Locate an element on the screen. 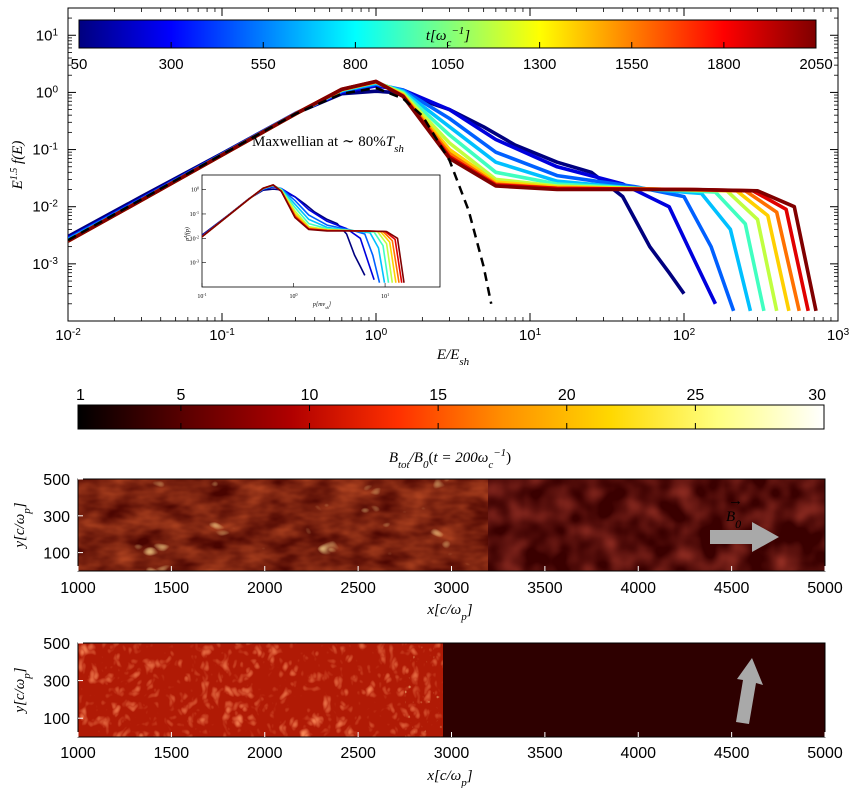 This screenshot has width=851, height=788. heatmap-1-y-label: y[c/ωp] is located at coordinates (22, 525).